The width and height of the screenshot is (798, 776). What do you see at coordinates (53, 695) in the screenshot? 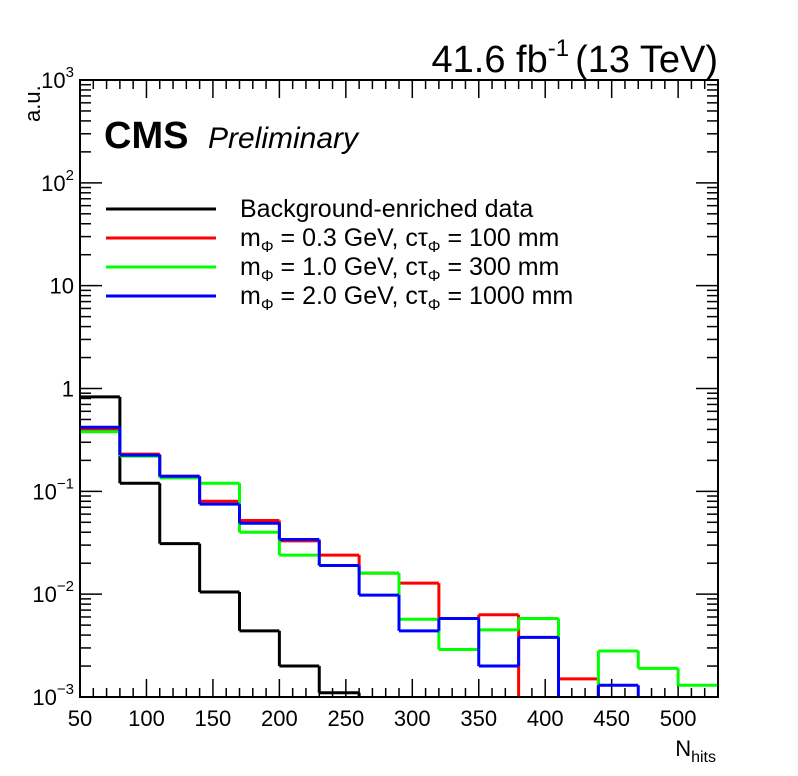
I see `y-tick-label: 10⁻³` at bounding box center [53, 695].